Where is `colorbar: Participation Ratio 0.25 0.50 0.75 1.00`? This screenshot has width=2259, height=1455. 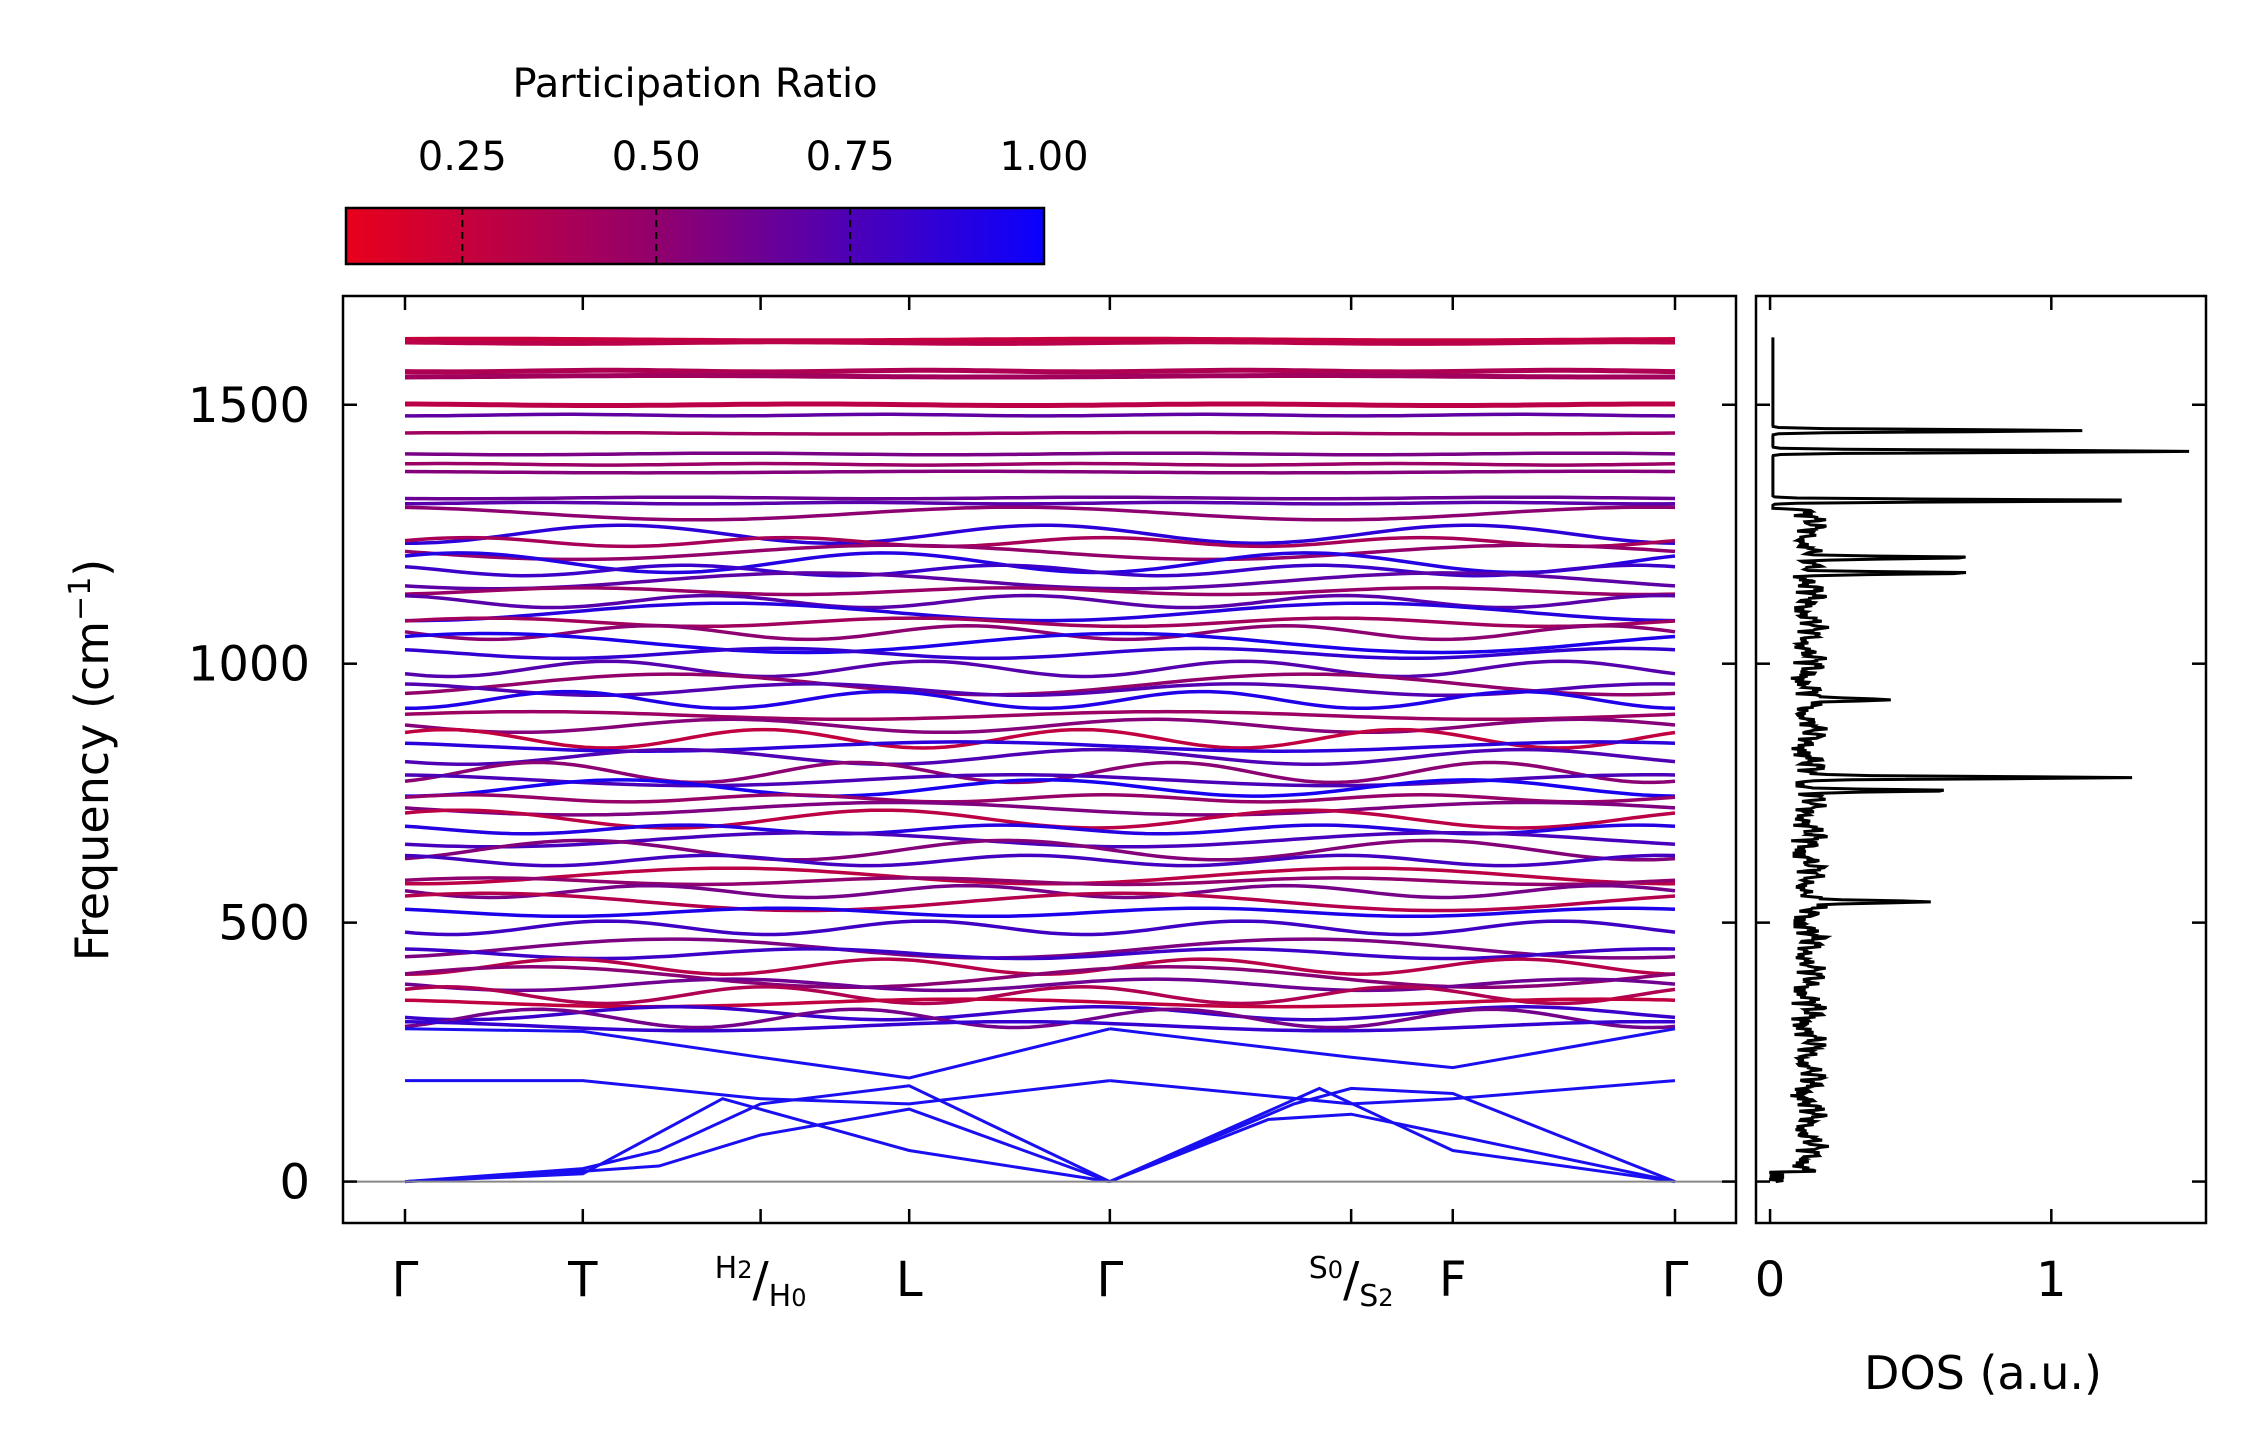
colorbar: Participation Ratio 0.25 0.50 0.75 1.00 is located at coordinates (716, 163).